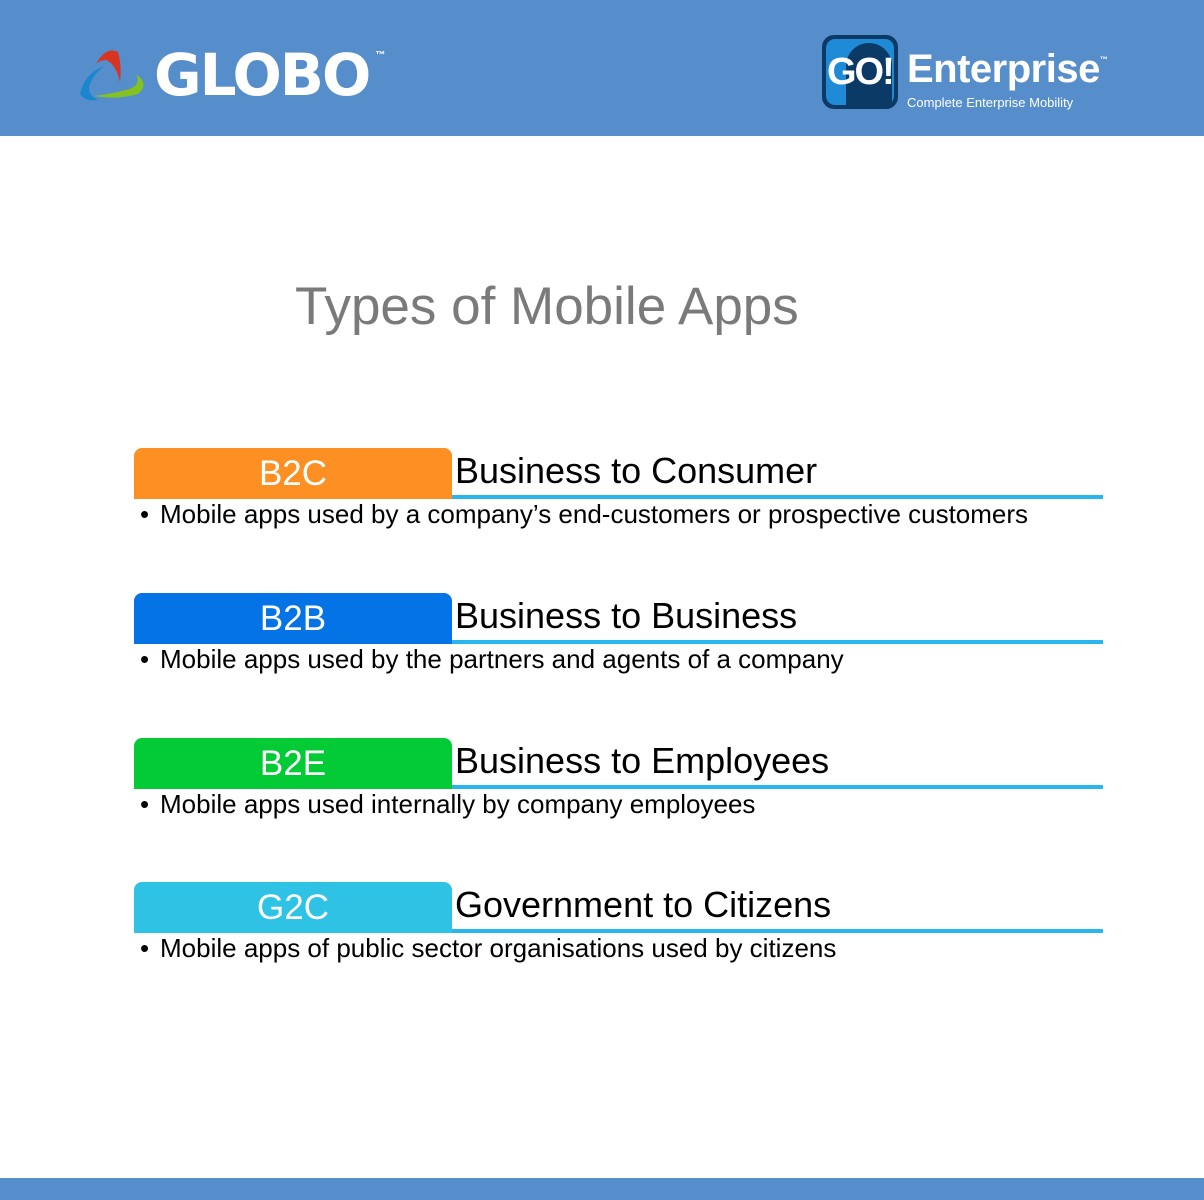  I want to click on globo-logo-text: GLOBO, so click(262, 75).